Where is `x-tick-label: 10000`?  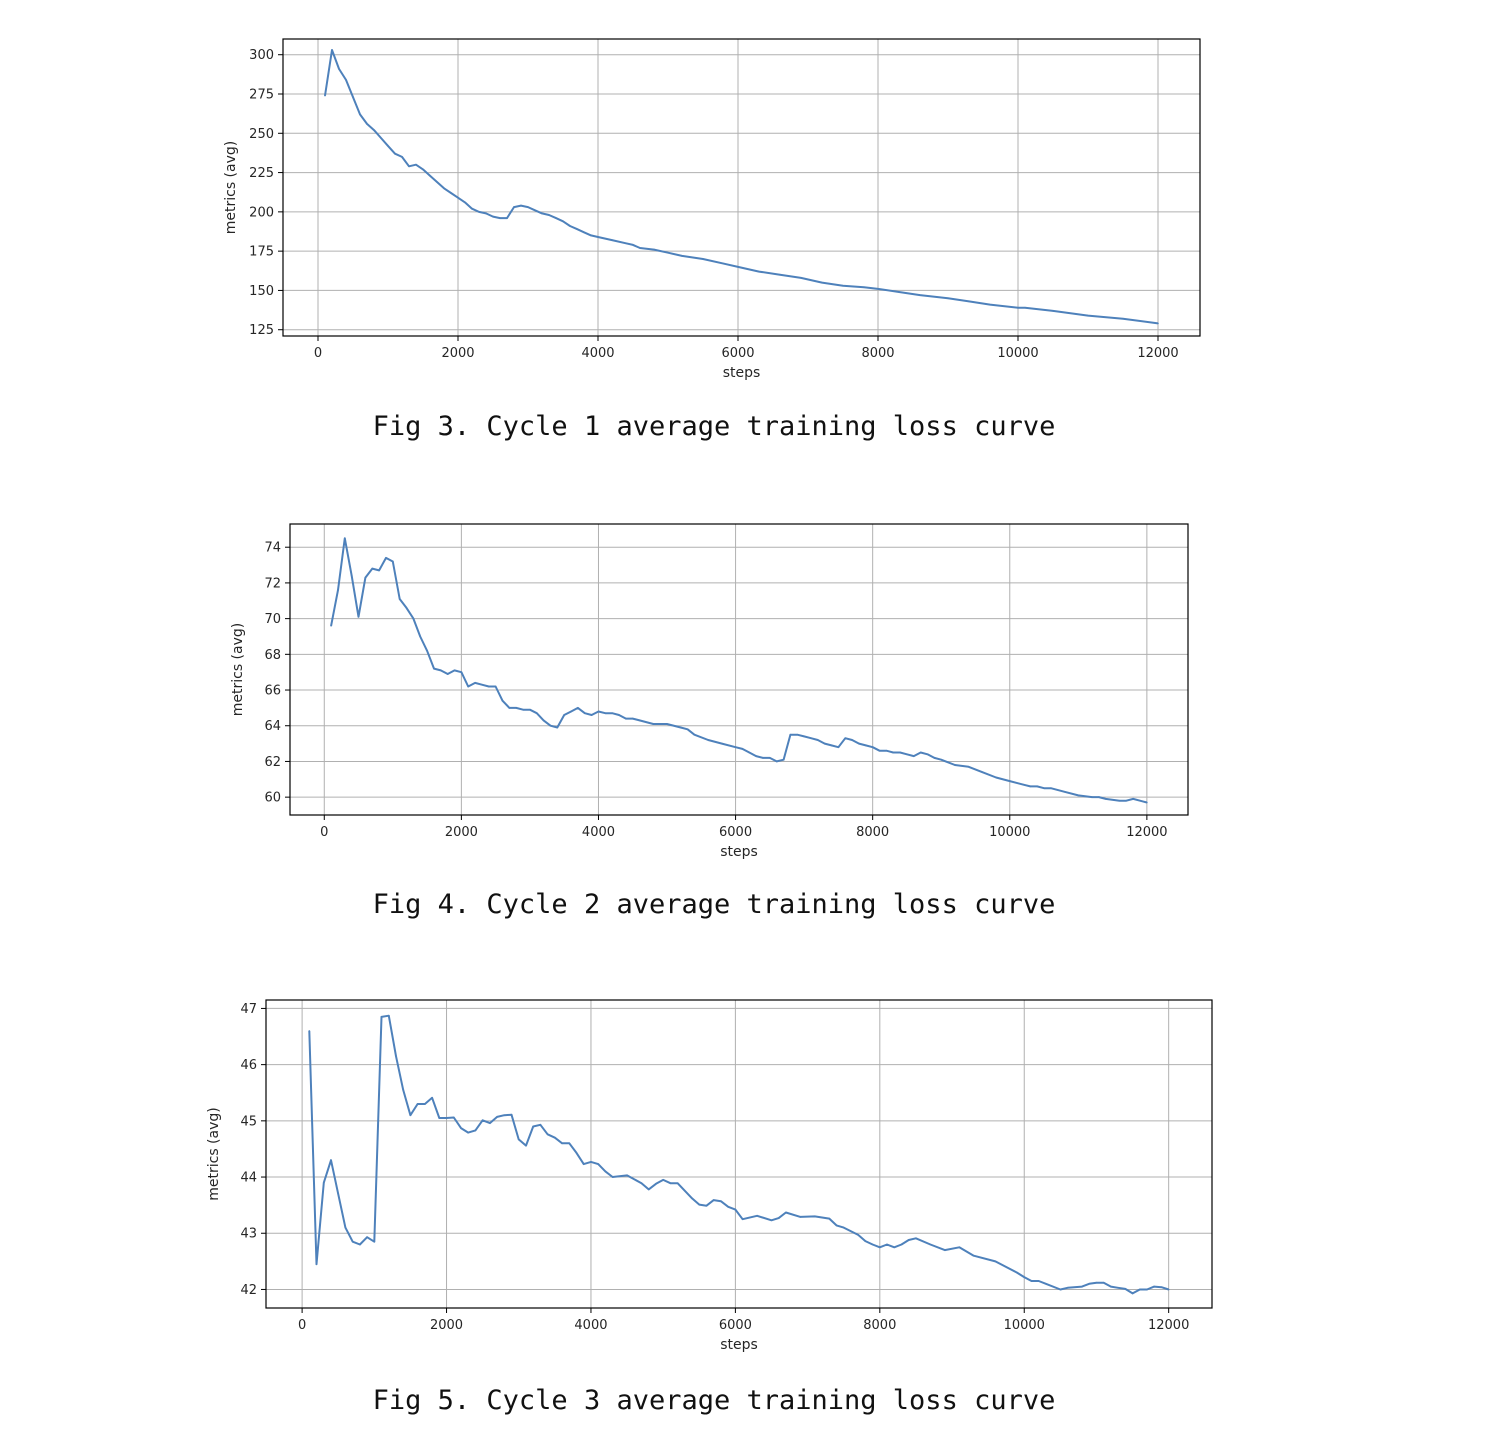 x-tick-label: 10000 is located at coordinates (1017, 353).